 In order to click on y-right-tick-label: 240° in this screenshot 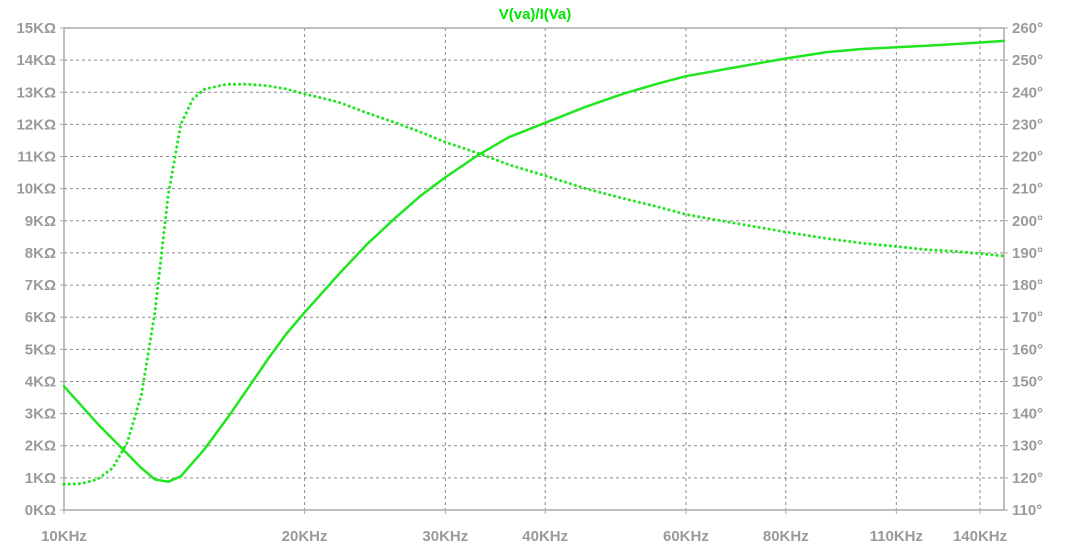, I will do `click(1027, 92)`.